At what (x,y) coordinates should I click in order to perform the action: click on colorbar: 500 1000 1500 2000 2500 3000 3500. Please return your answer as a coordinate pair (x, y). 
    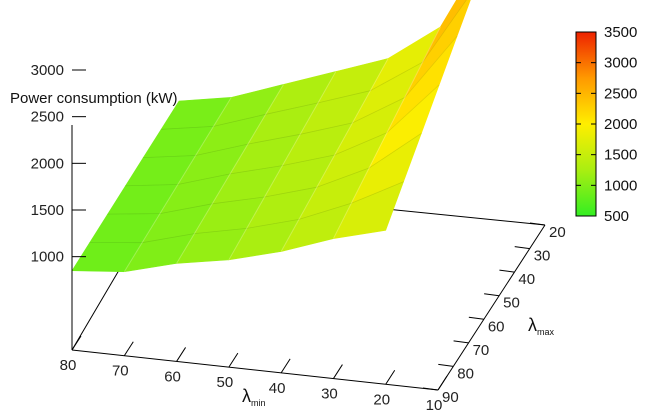
    Looking at the image, I should click on (606, 124).